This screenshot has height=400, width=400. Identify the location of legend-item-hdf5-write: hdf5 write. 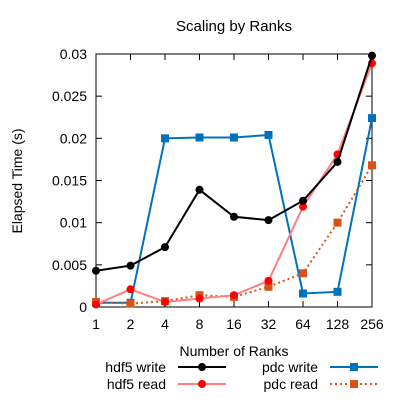
(165, 367).